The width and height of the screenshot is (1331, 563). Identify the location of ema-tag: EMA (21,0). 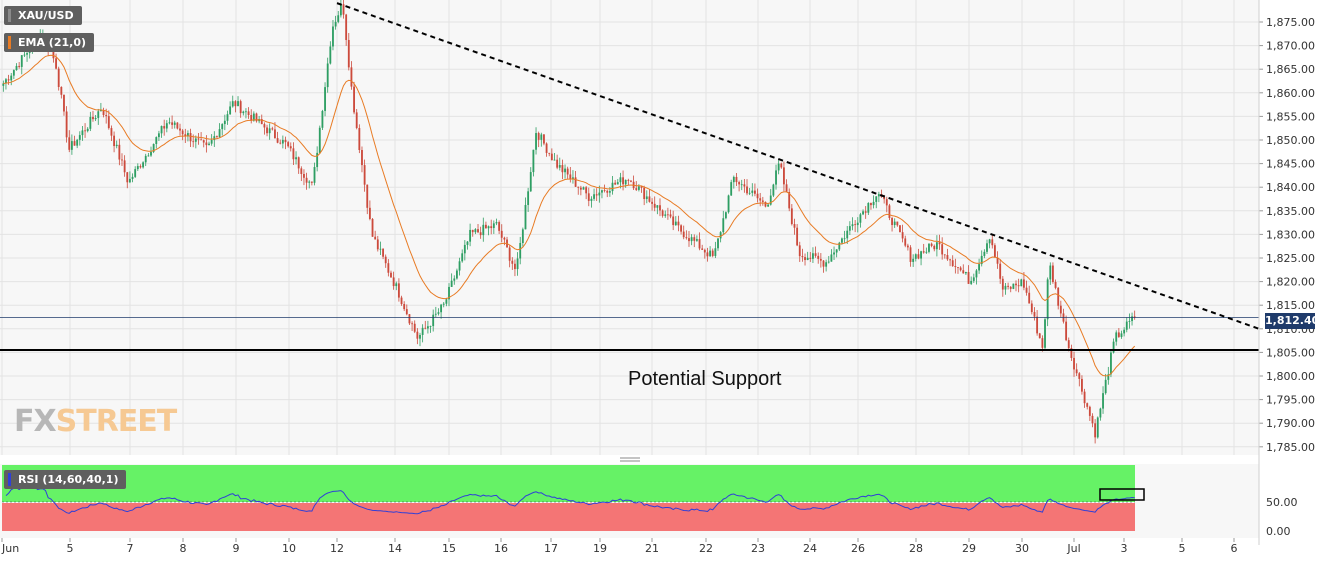
(49, 42).